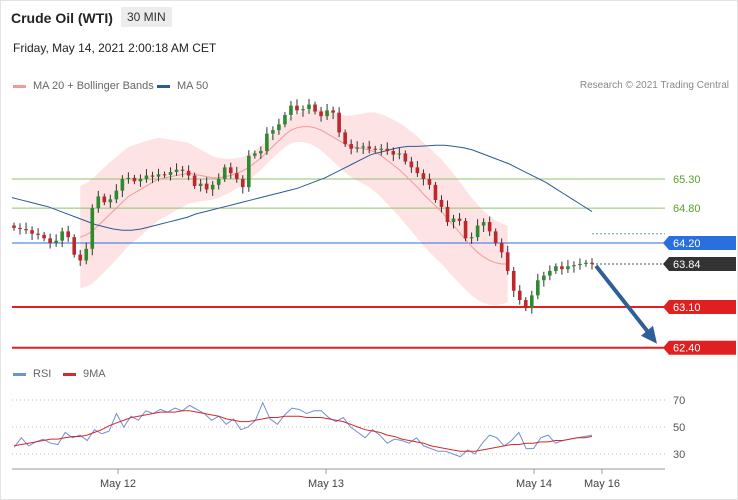  Describe the element at coordinates (687, 349) in the screenshot. I see `level-label: 62.40` at that location.